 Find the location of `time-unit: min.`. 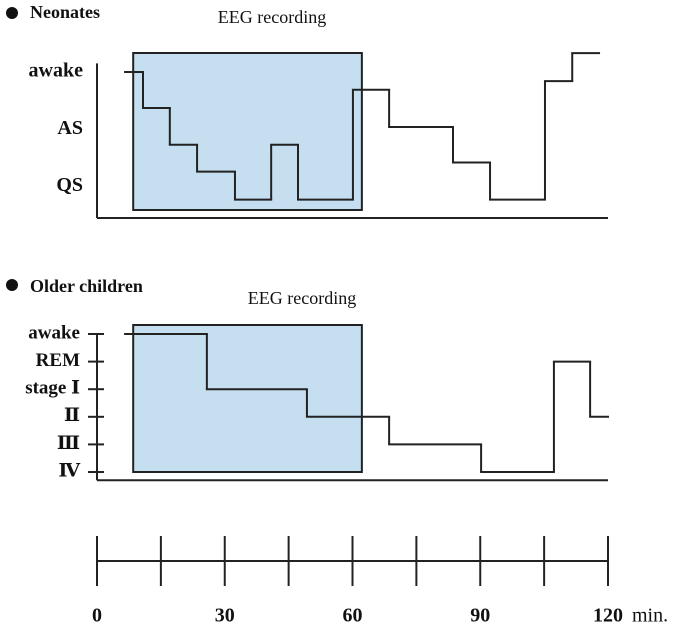

time-unit: min. is located at coordinates (650, 616).